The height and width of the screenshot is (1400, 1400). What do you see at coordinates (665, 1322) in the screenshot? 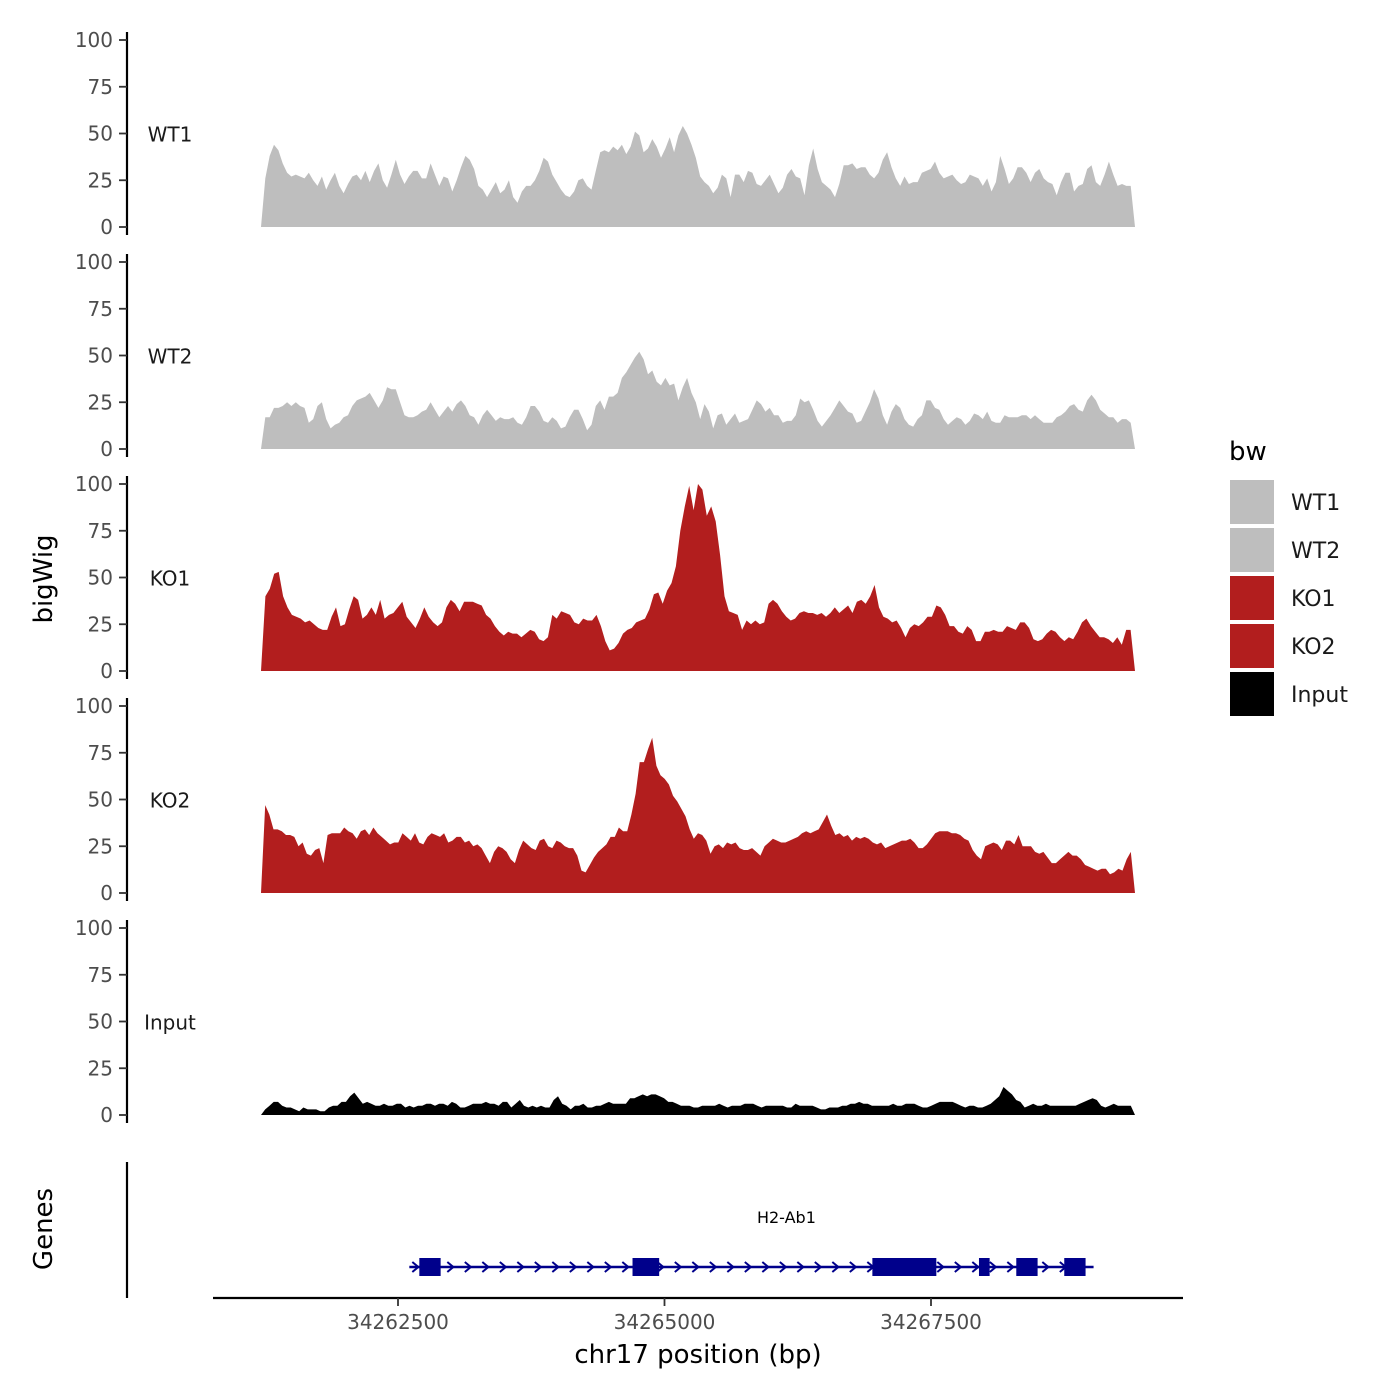
I see `x-tick-label: 34265000` at bounding box center [665, 1322].